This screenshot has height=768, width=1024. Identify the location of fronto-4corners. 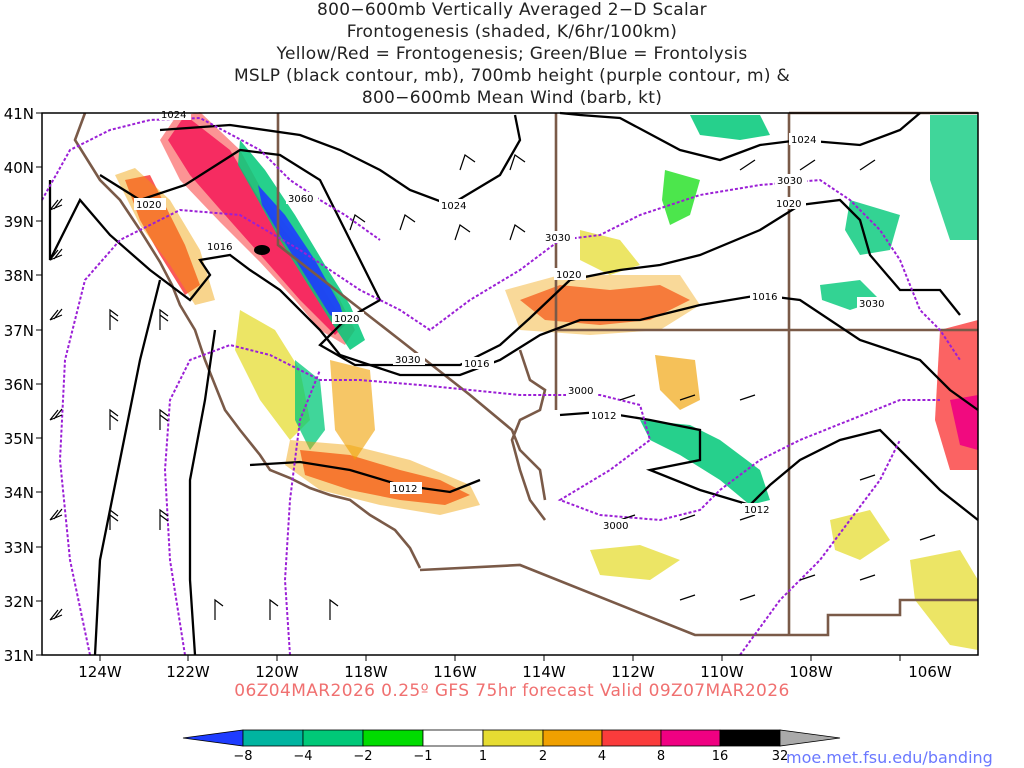
(610, 252).